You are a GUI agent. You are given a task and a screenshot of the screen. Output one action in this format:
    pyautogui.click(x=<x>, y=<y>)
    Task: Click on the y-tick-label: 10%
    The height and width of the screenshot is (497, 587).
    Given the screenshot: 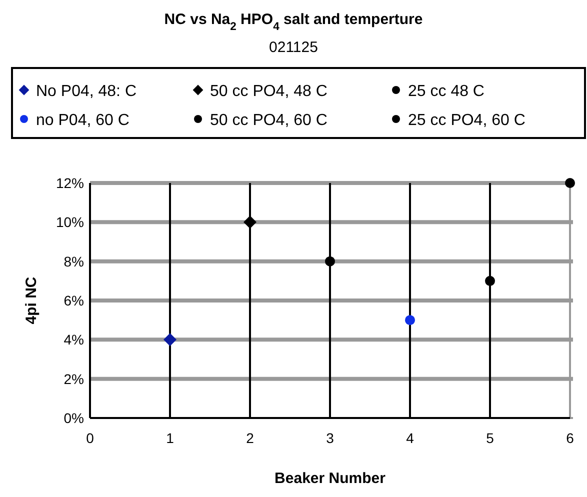 What is the action you would take?
    pyautogui.click(x=70, y=222)
    